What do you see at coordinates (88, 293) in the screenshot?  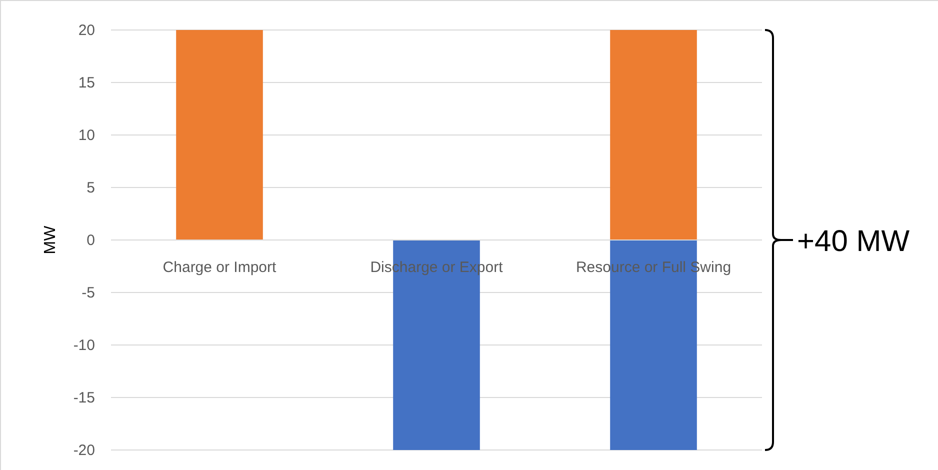 I see `y-tick-label: -5` at bounding box center [88, 293].